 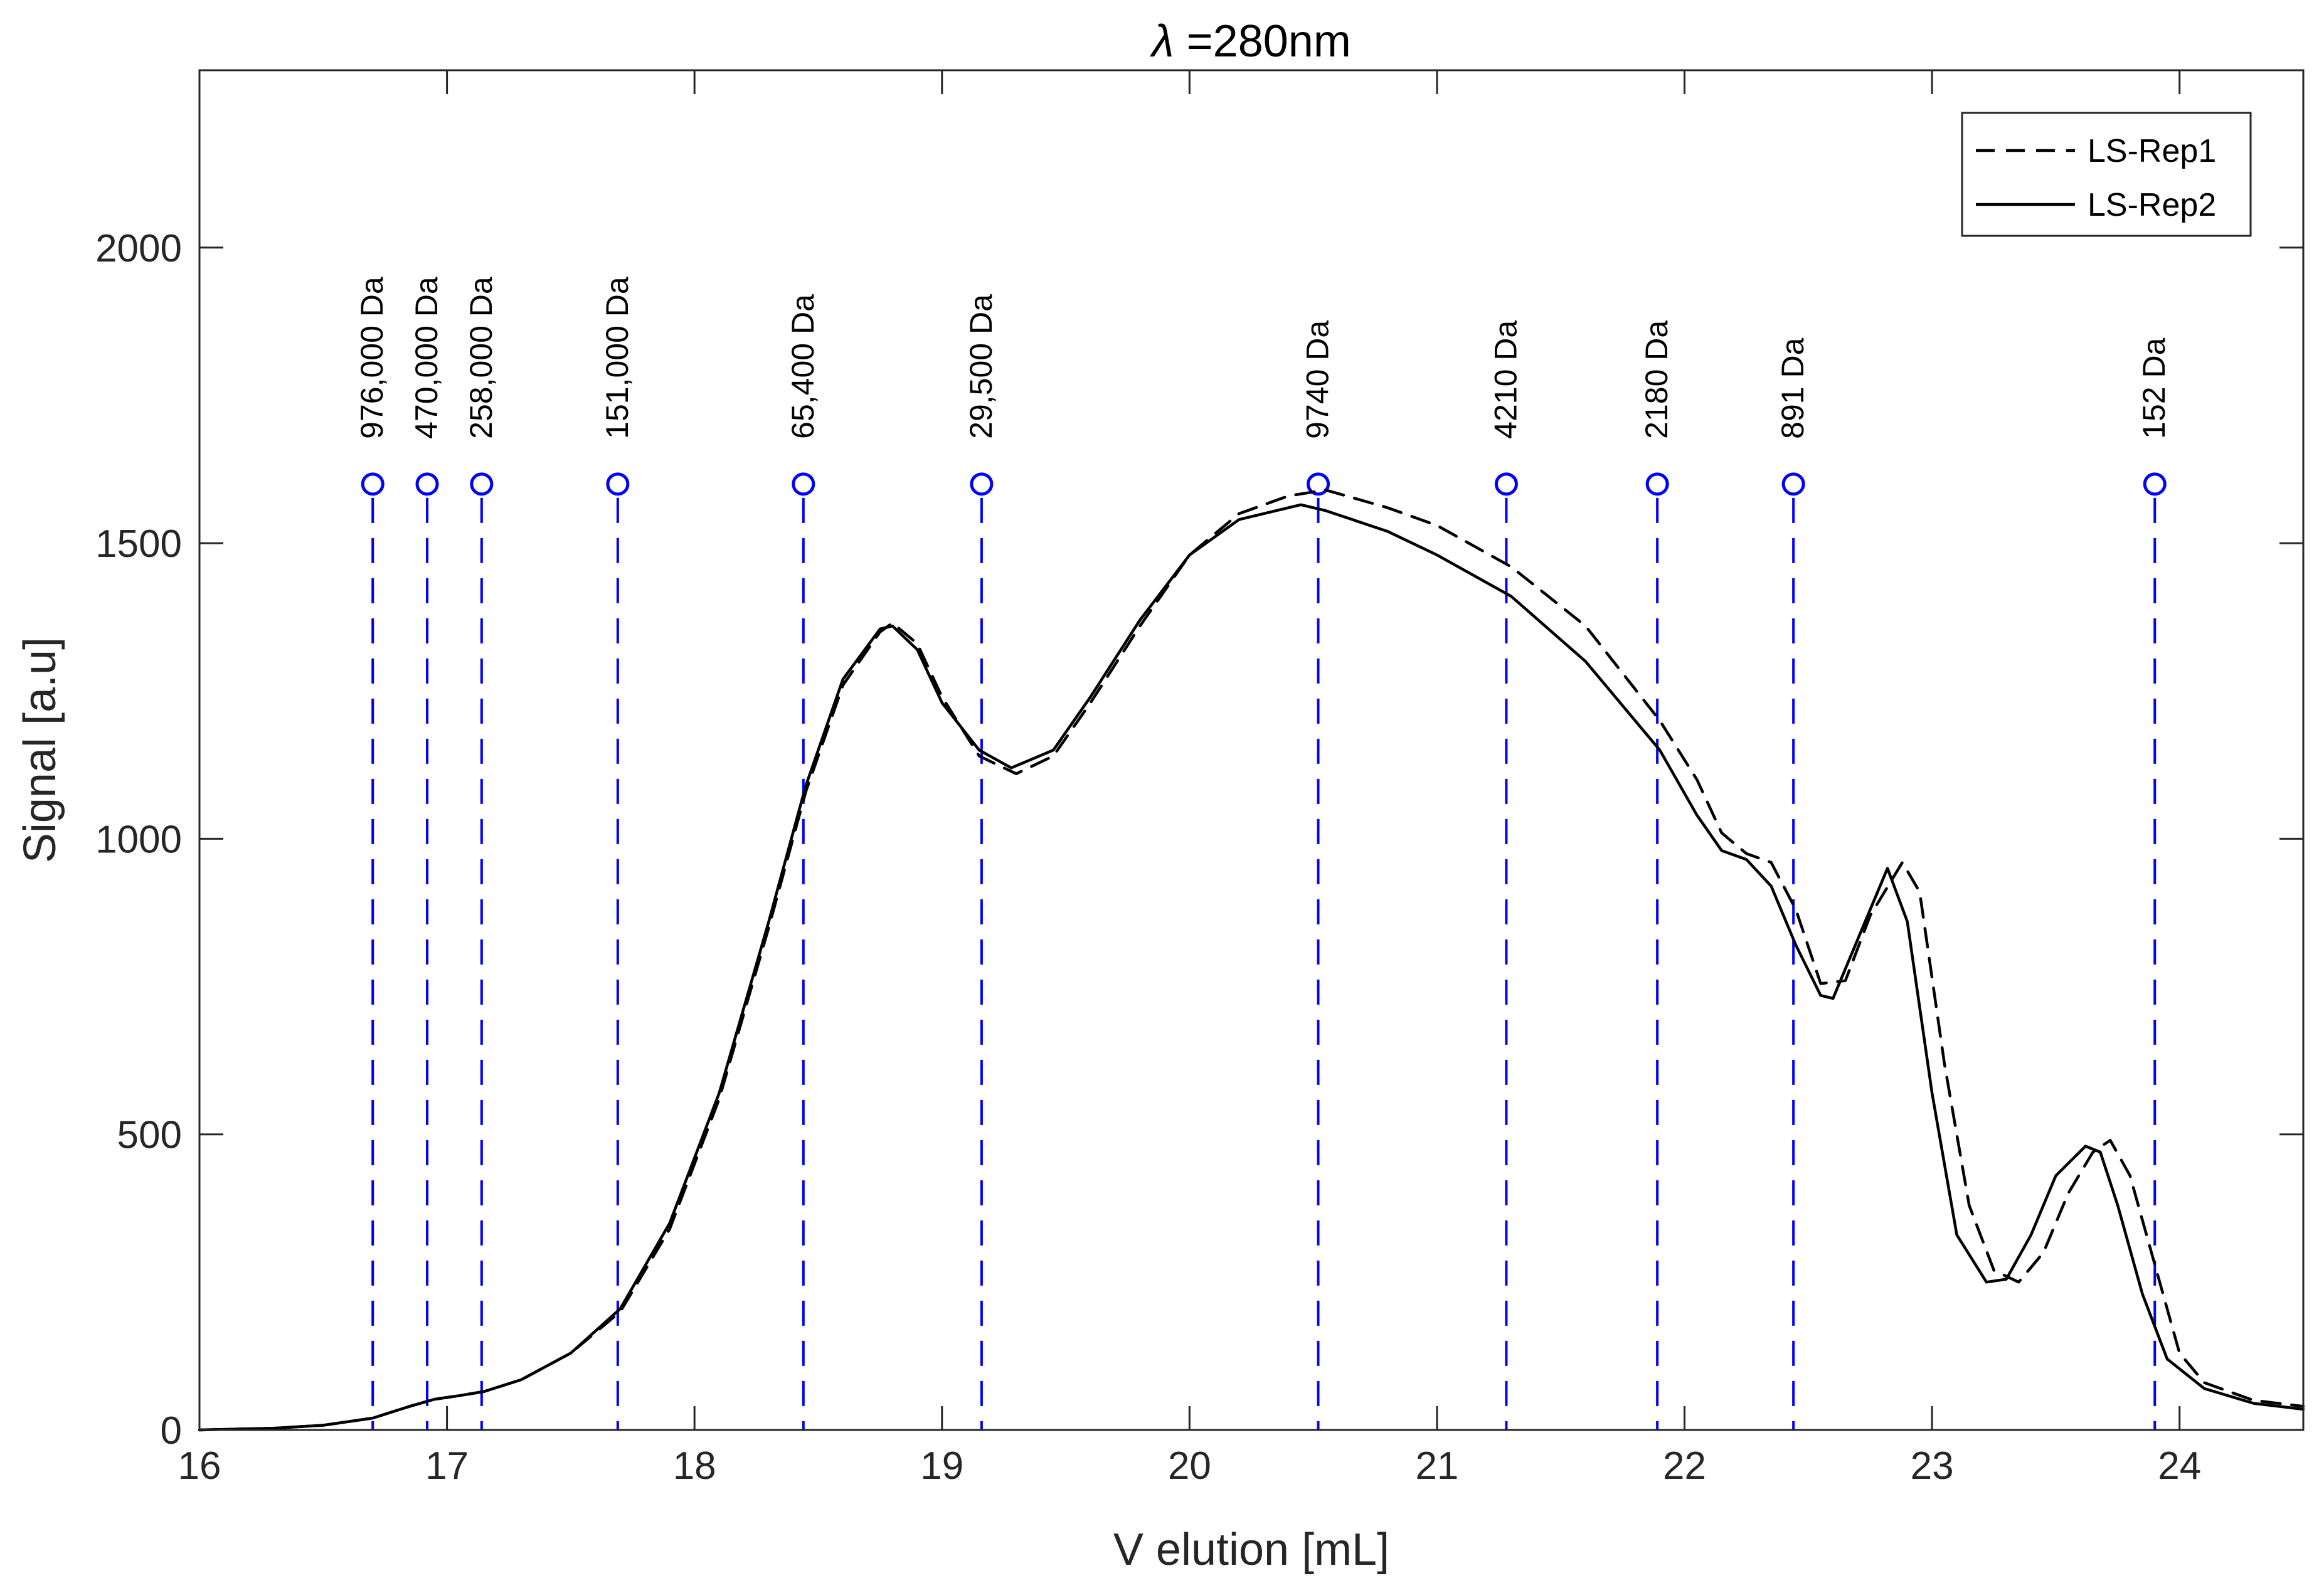 What do you see at coordinates (802, 366) in the screenshot?
I see `marker-label: 65,400 Da` at bounding box center [802, 366].